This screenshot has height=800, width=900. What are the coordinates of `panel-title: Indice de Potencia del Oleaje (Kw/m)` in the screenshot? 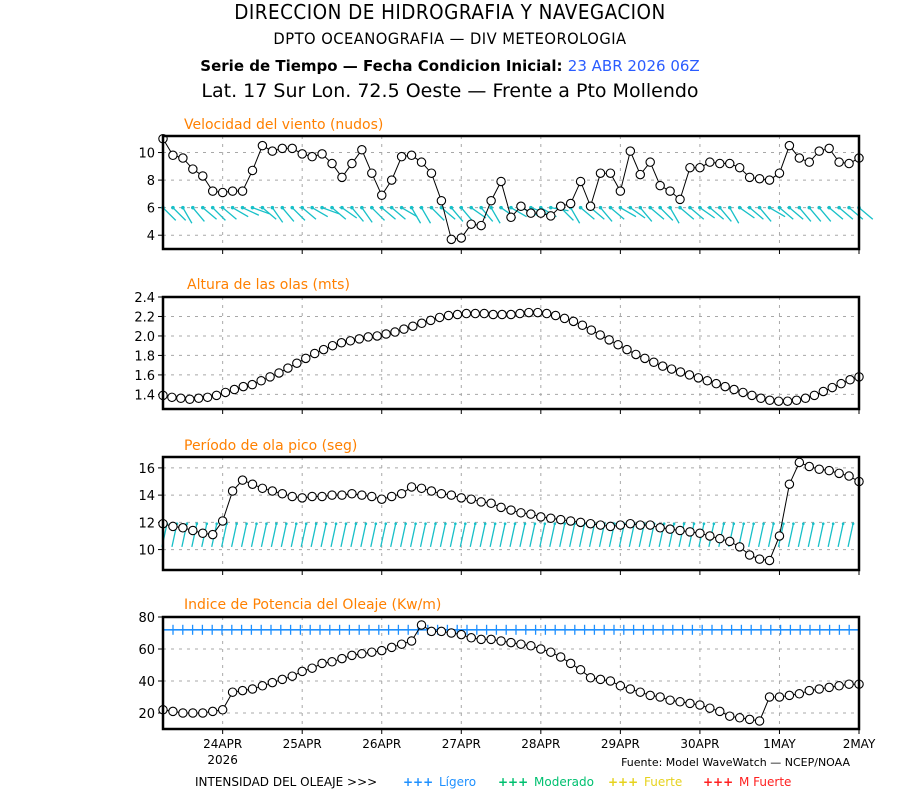 It's located at (312, 605).